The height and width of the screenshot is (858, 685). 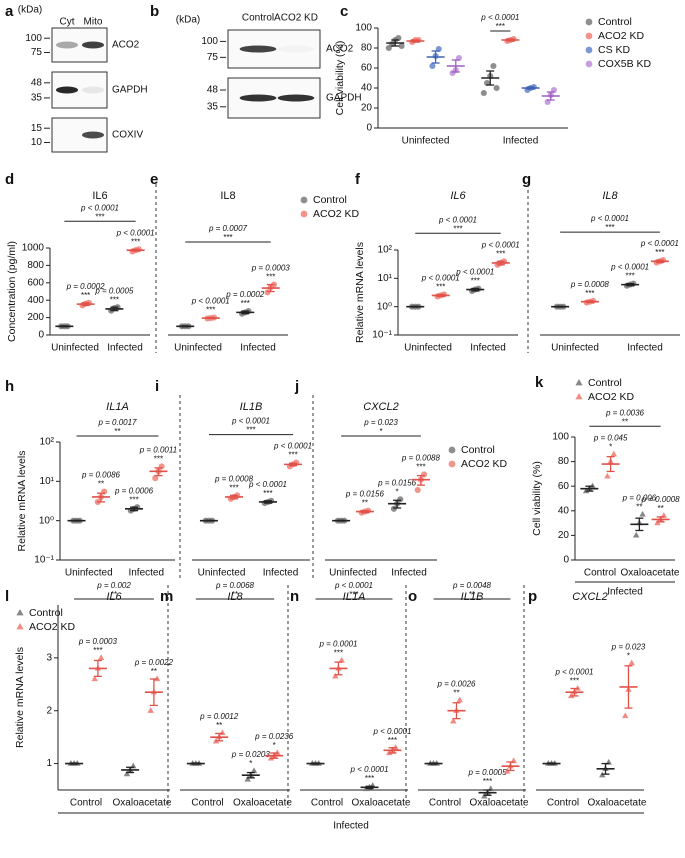 I want to click on comparison-p-value: p = 0.0007, so click(x=228, y=228).